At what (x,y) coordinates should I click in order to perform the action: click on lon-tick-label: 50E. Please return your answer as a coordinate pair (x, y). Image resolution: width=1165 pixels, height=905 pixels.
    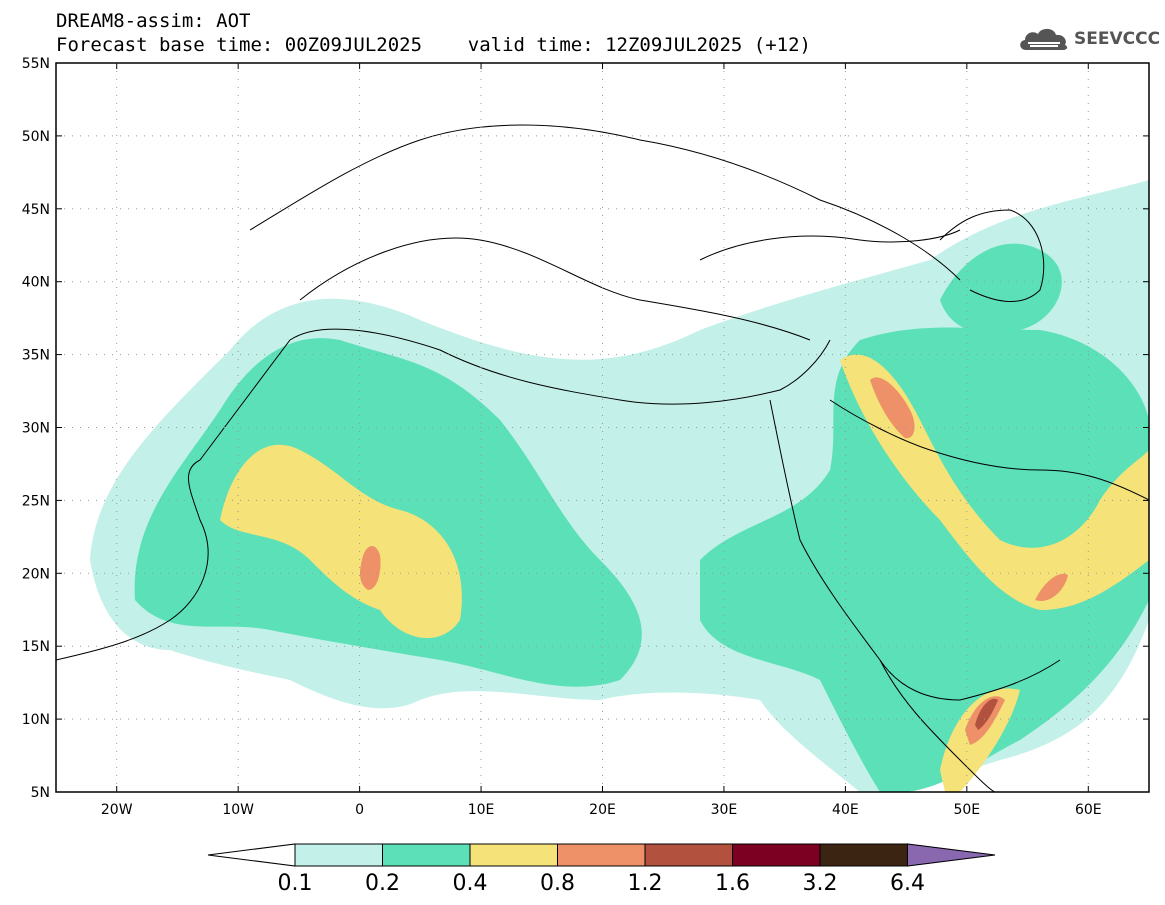
    Looking at the image, I should click on (966, 810).